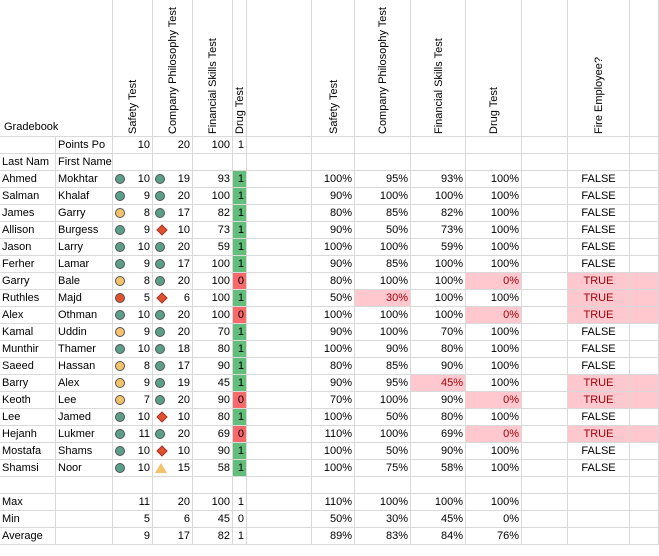  I want to click on first-name-cell: Lamar, so click(84, 264).